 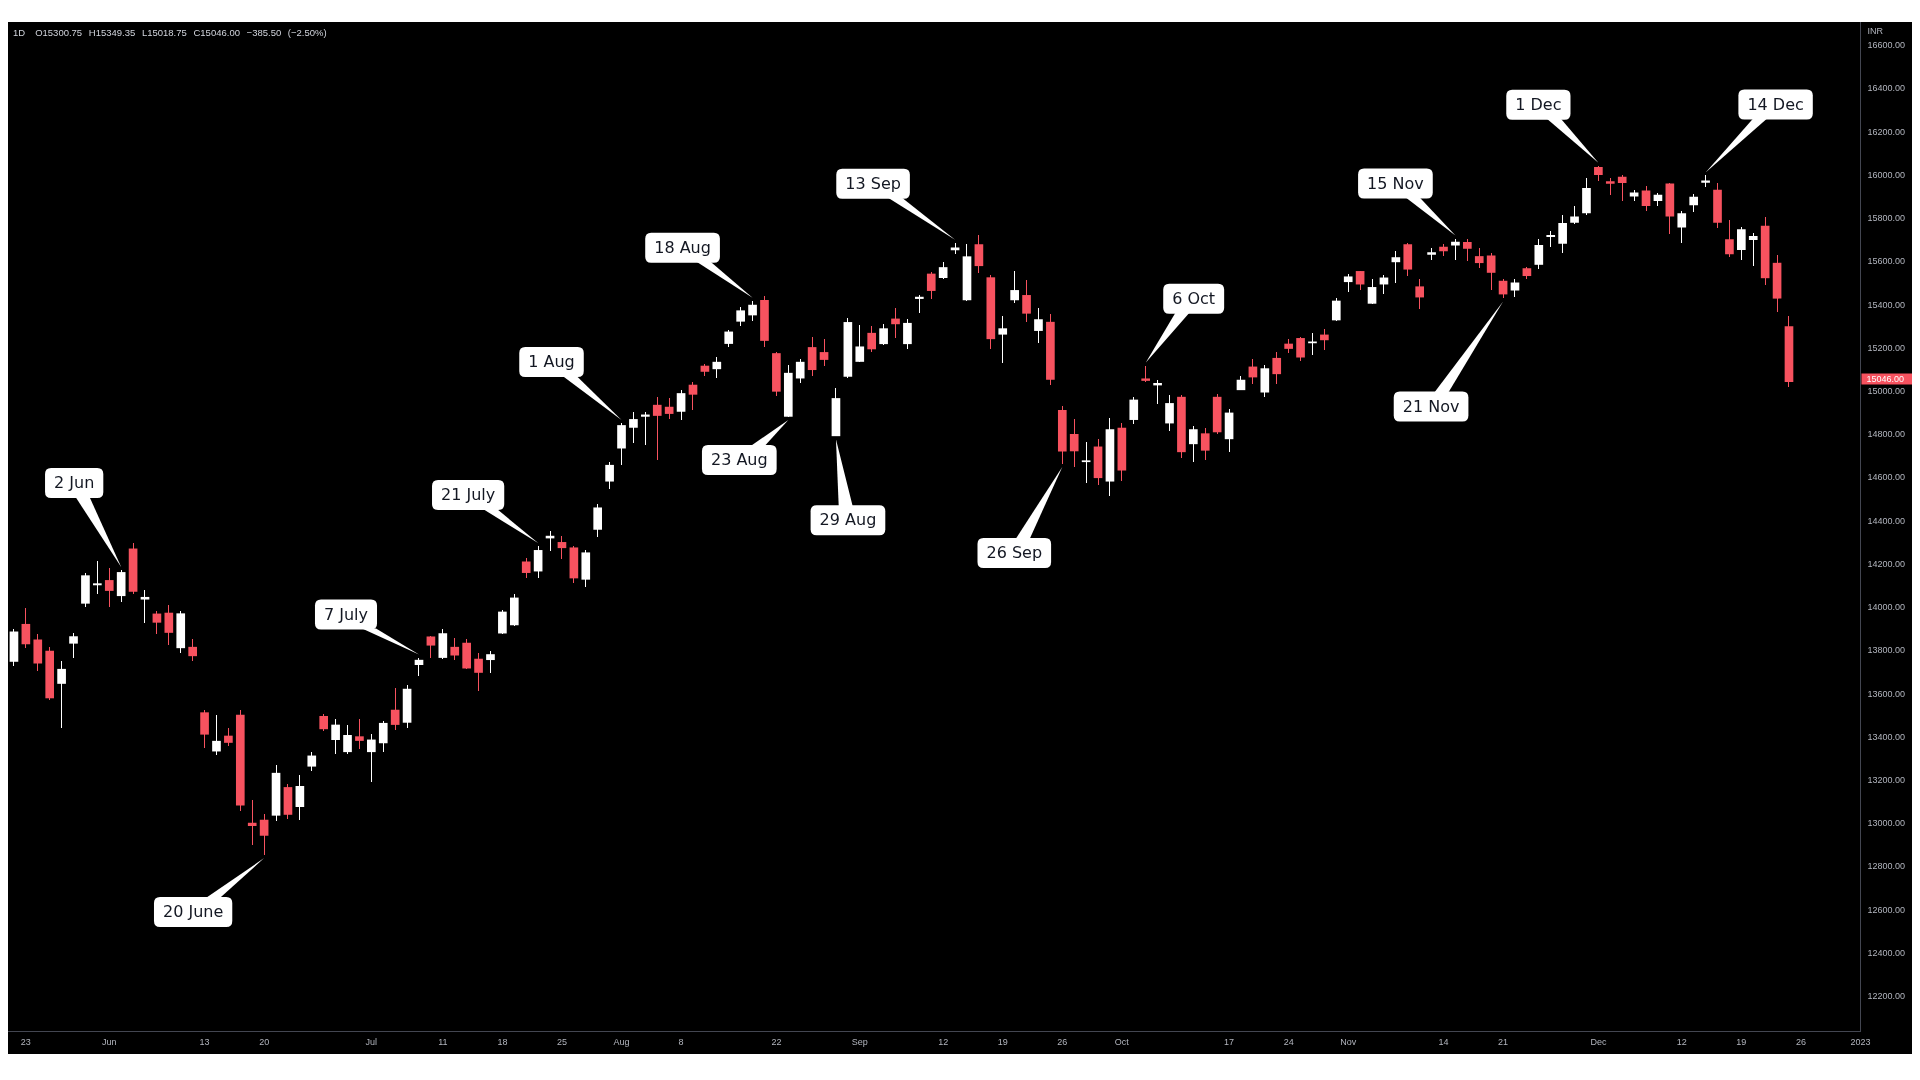 I want to click on x-tick-label: 14, so click(x=1443, y=1042).